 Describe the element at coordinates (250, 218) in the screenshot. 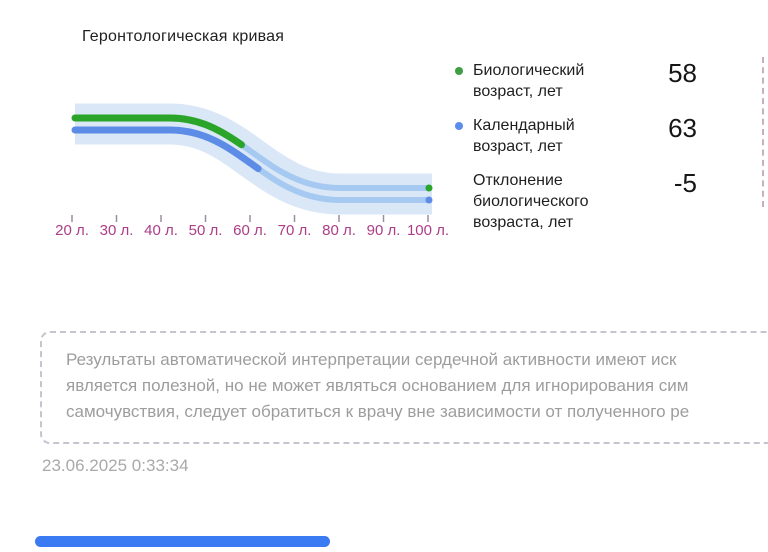

I see `axis-ticks` at that location.